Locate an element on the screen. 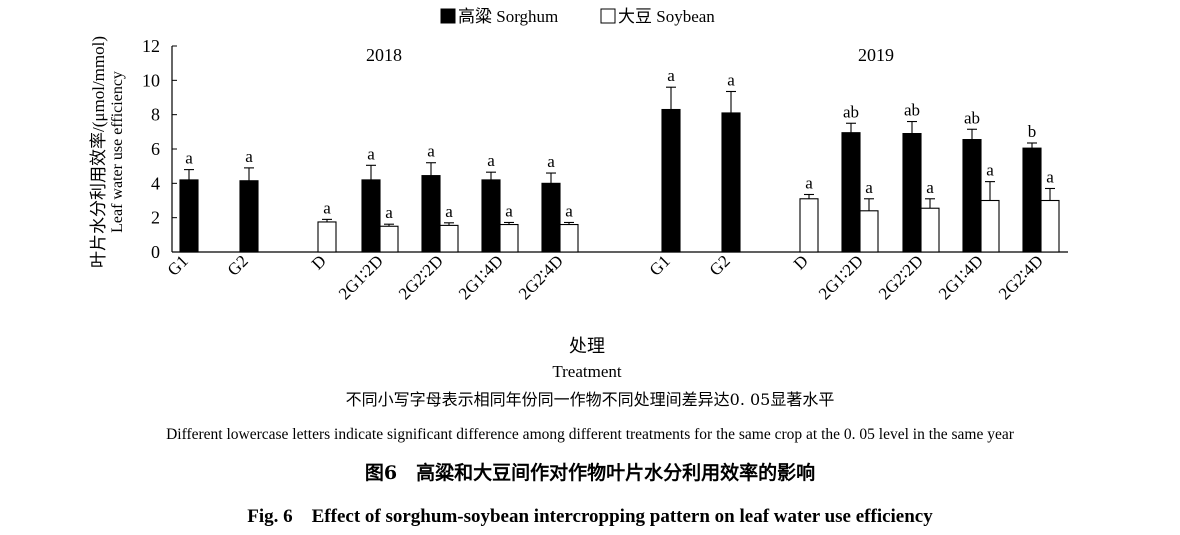  panel-year-2018: 2018 is located at coordinates (384, 55).